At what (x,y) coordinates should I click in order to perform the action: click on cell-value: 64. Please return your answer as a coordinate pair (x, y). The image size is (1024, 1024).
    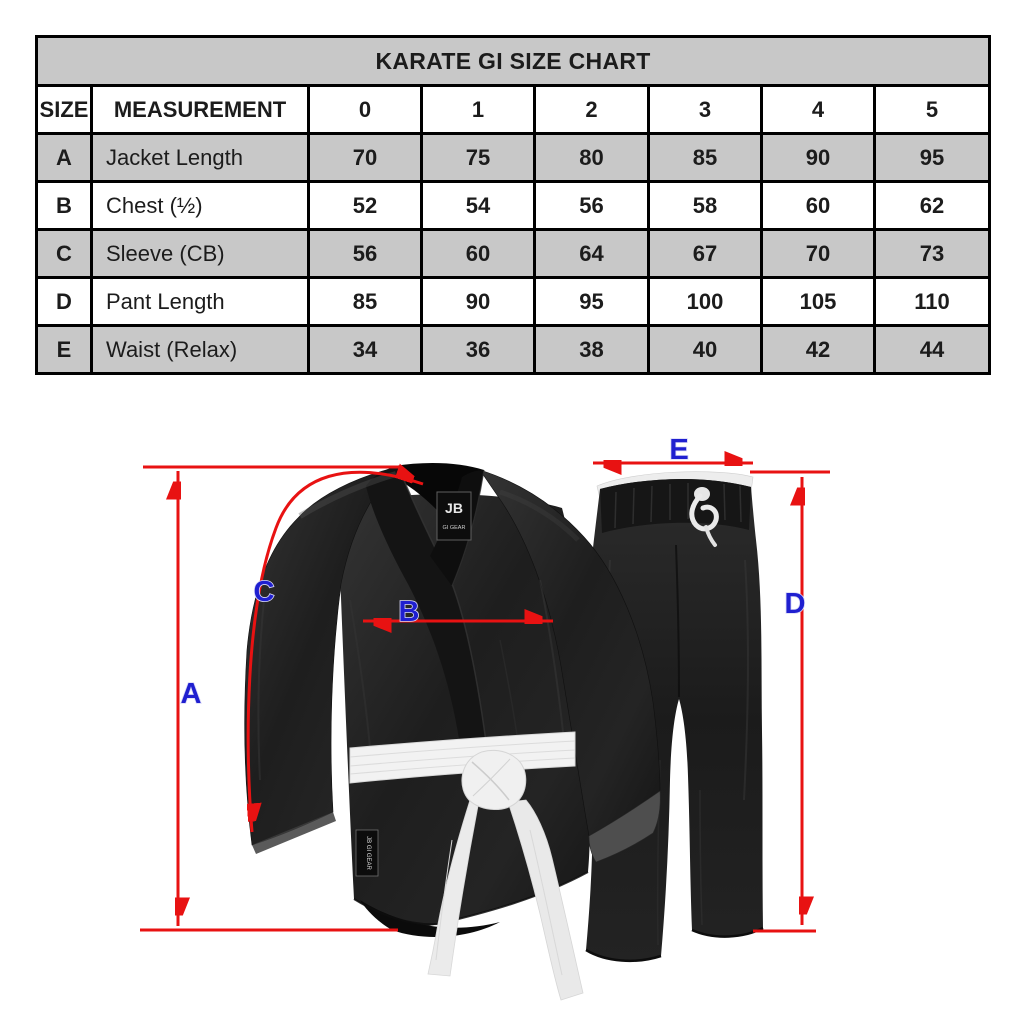
    Looking at the image, I should click on (591, 253).